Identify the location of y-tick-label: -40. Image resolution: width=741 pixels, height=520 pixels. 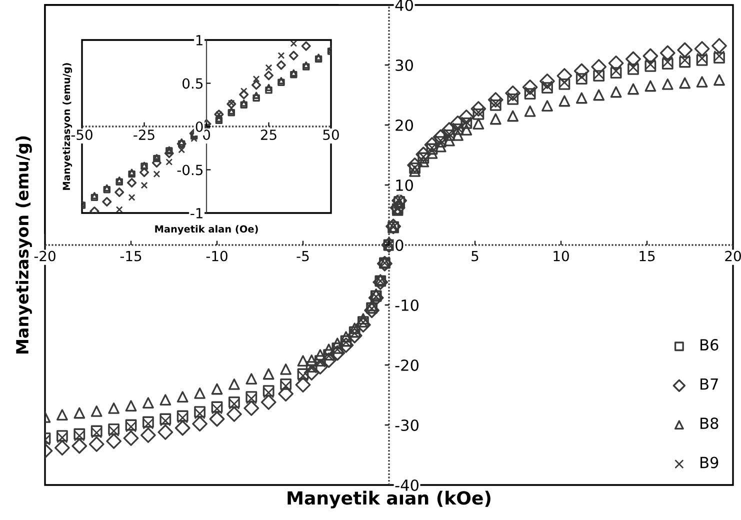
(406, 485).